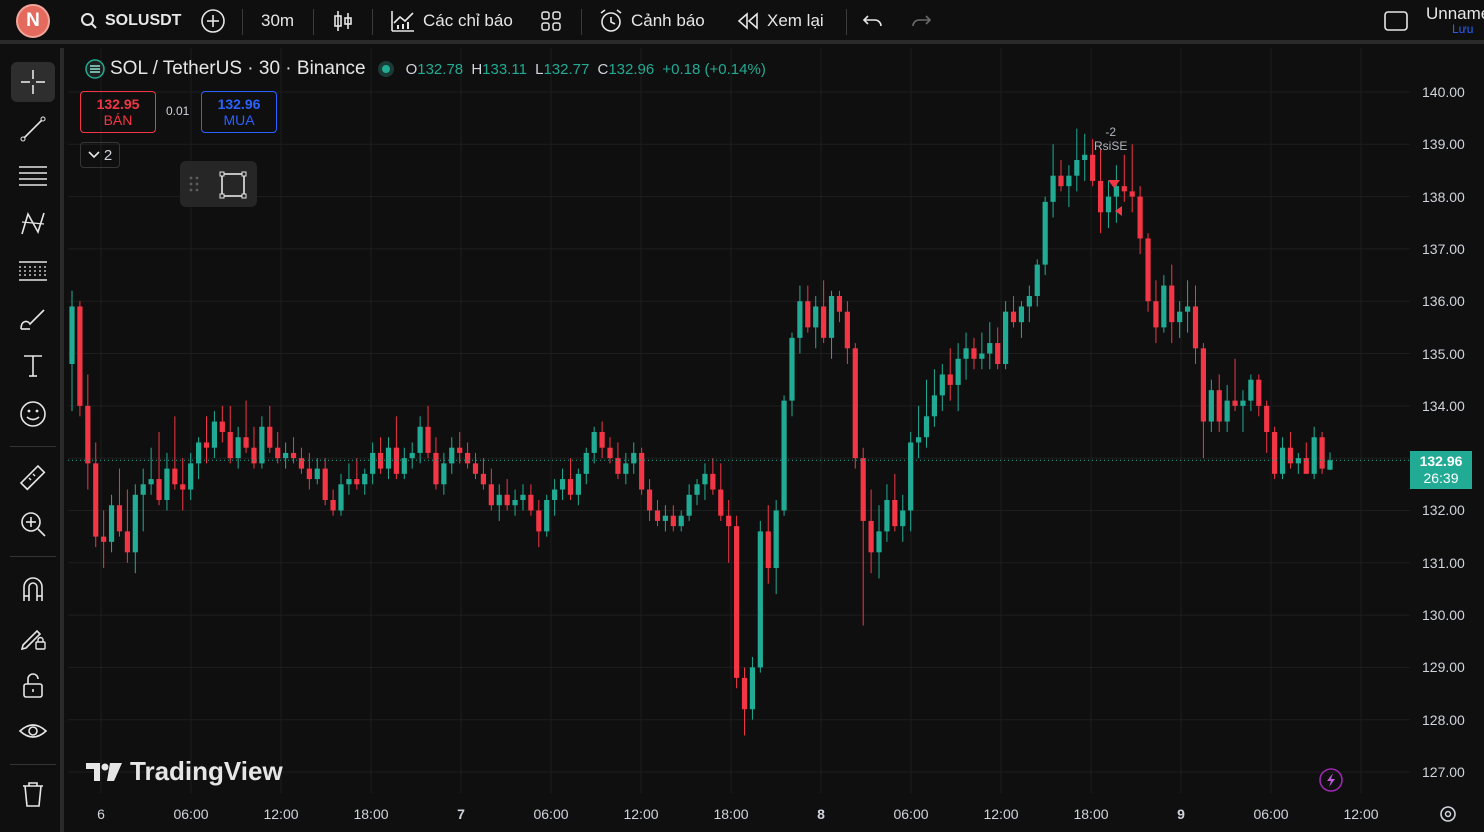 The image size is (1484, 832). I want to click on market-status-dot, so click(385, 69).